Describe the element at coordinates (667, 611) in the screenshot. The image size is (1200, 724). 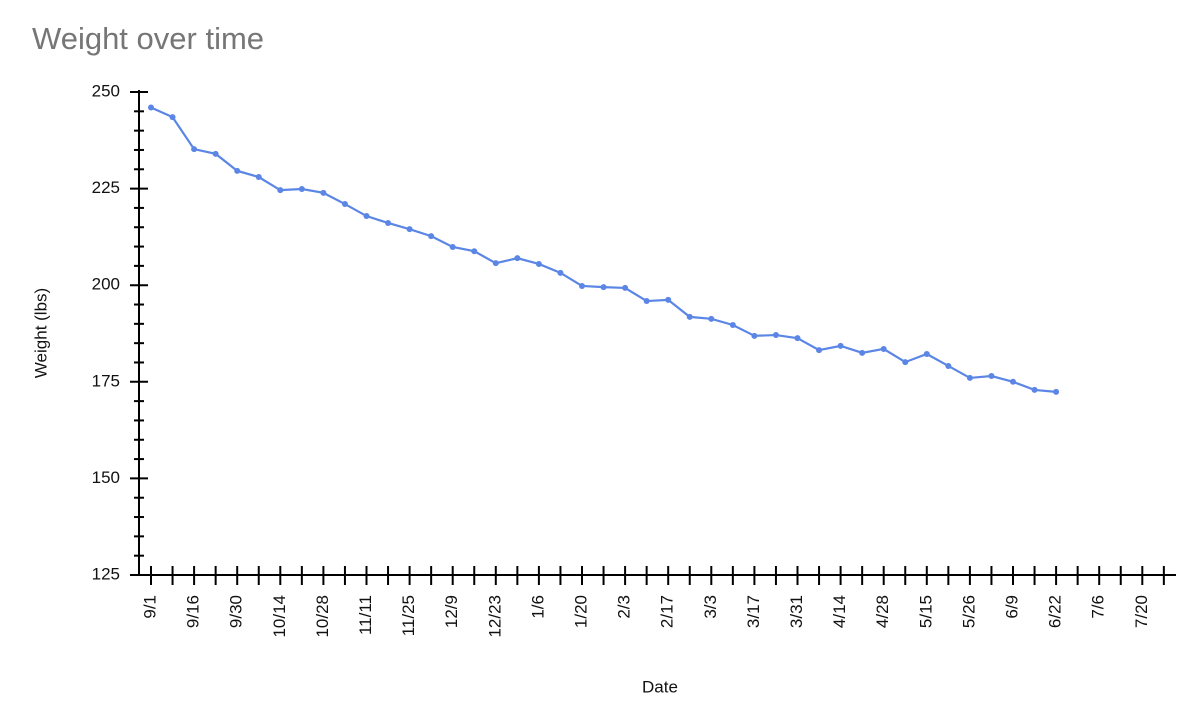
I see `x-tick-label: 2/17` at that location.